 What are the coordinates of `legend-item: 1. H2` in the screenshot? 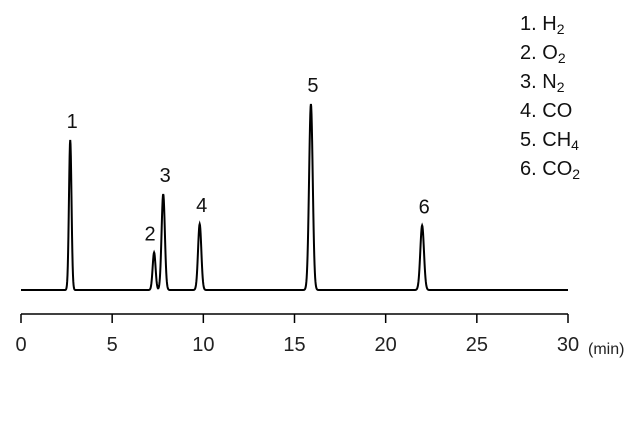 It's located at (550, 24).